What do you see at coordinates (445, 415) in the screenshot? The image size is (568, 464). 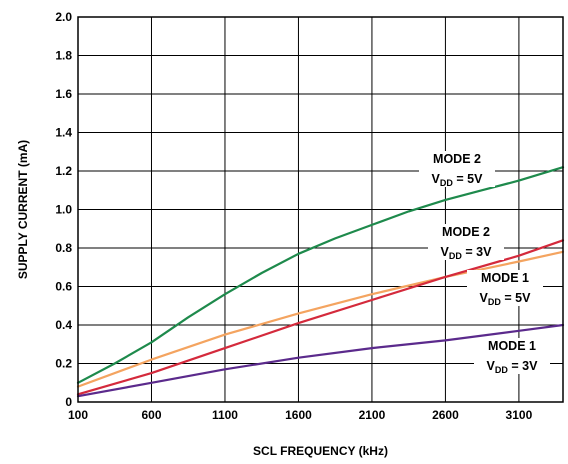 I see `x-tick-label: 2600` at bounding box center [445, 415].